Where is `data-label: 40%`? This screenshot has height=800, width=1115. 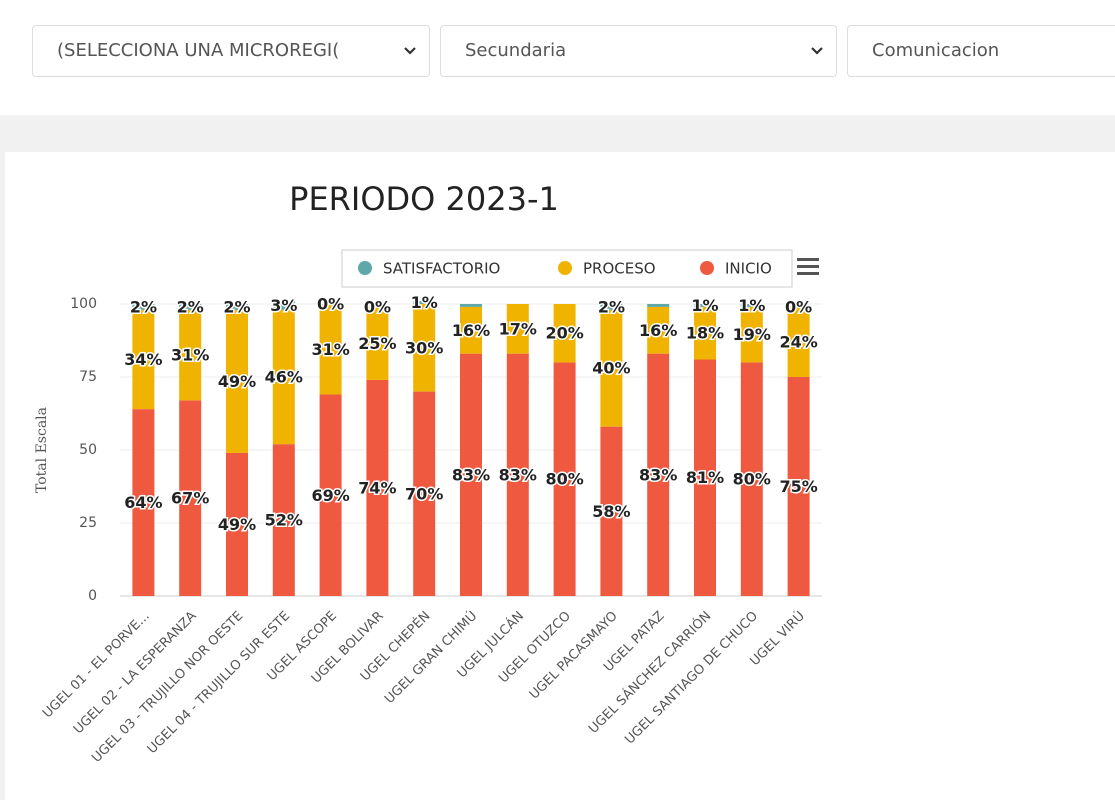 data-label: 40% is located at coordinates (611, 368).